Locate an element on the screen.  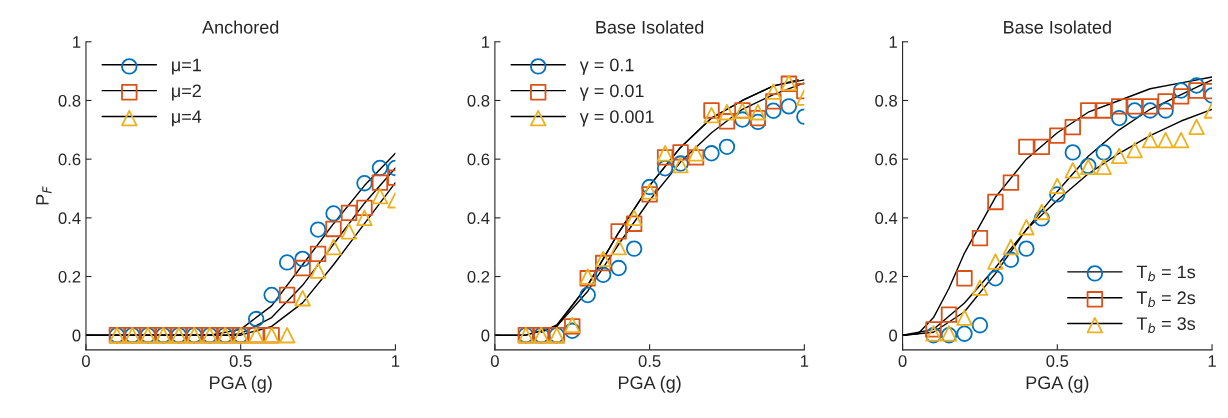
y-axis-title: P$_{F}$ is located at coordinates (44, 195).